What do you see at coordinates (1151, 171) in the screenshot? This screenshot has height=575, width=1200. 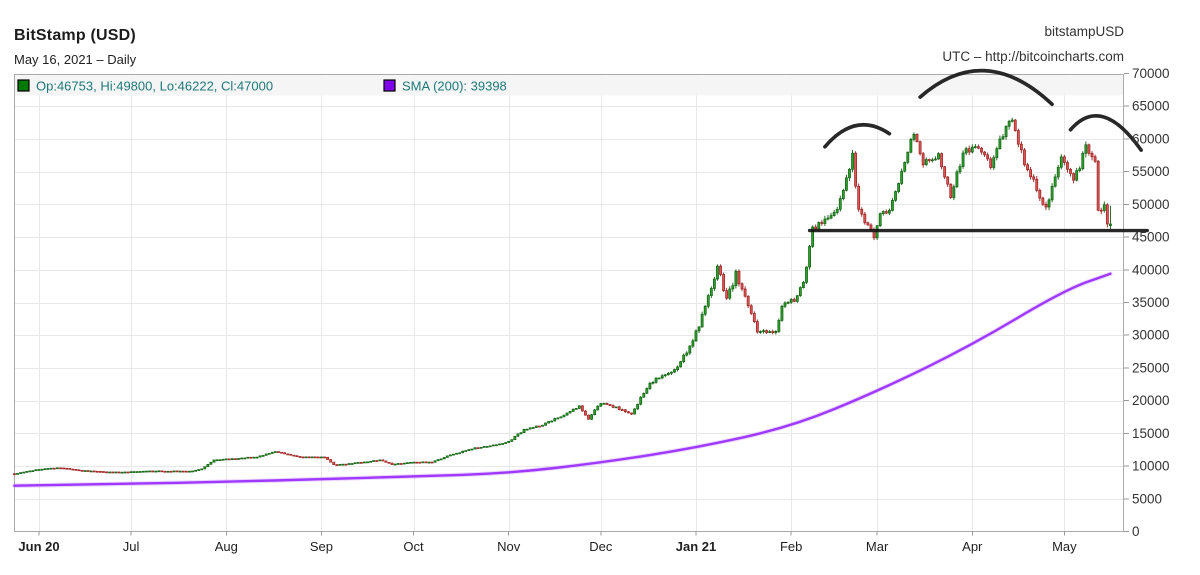 I see `y-axis-label: 55000` at bounding box center [1151, 171].